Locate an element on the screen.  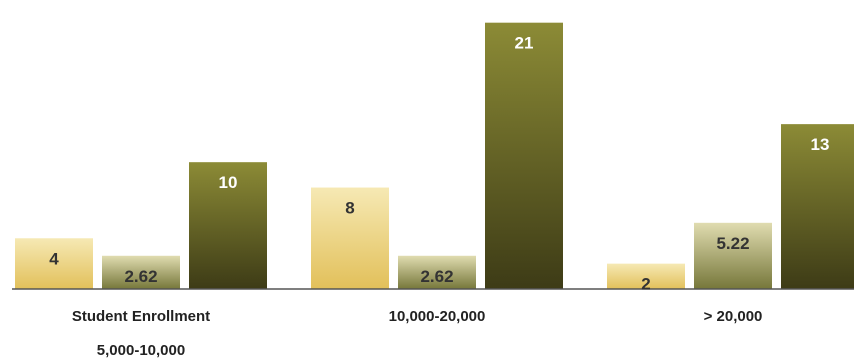
value-label-series-1-cat-3: 2 is located at coordinates (645, 284).